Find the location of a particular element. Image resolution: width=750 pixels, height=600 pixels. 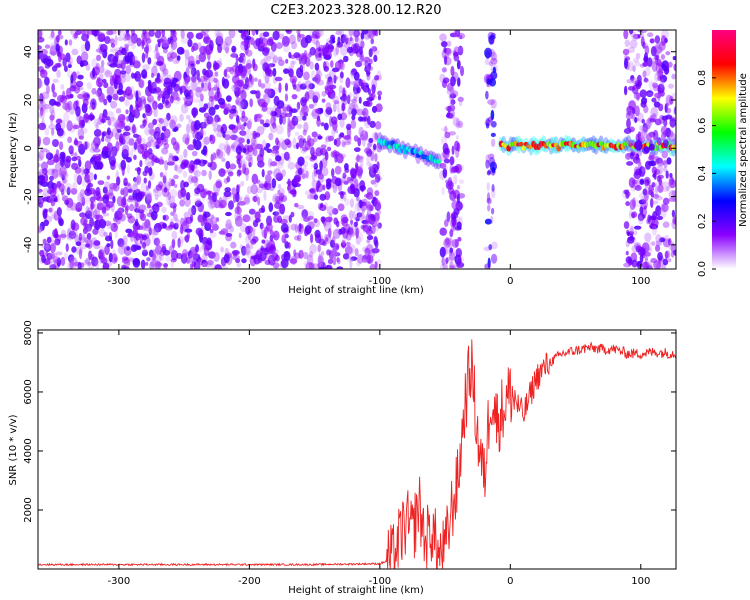

colorbar-tick-label: 0.0 is located at coordinates (702, 269).